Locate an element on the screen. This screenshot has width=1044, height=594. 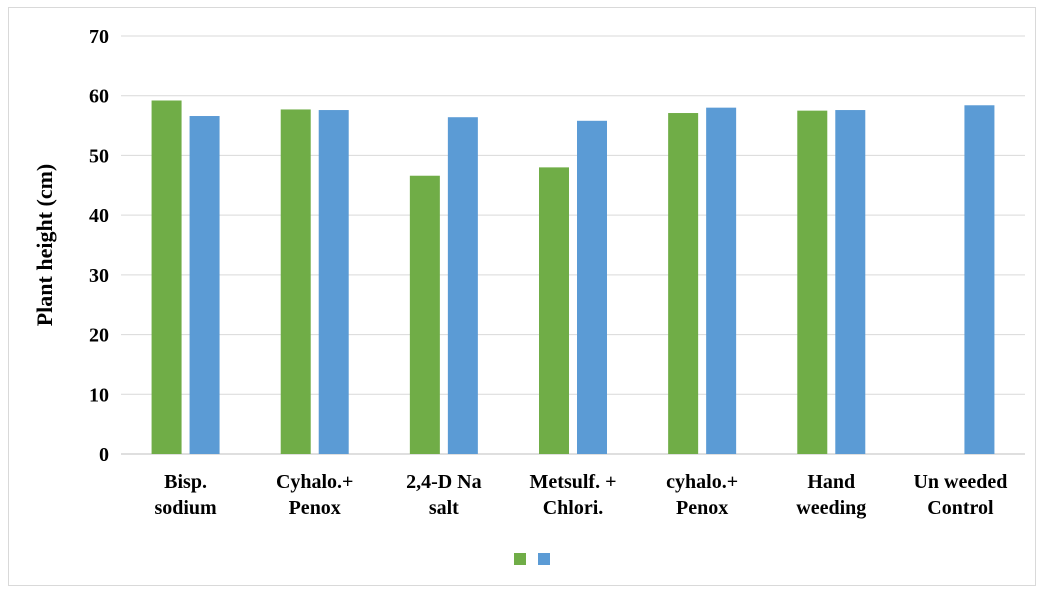
x-tick-label: Chlori. is located at coordinates (573, 508).